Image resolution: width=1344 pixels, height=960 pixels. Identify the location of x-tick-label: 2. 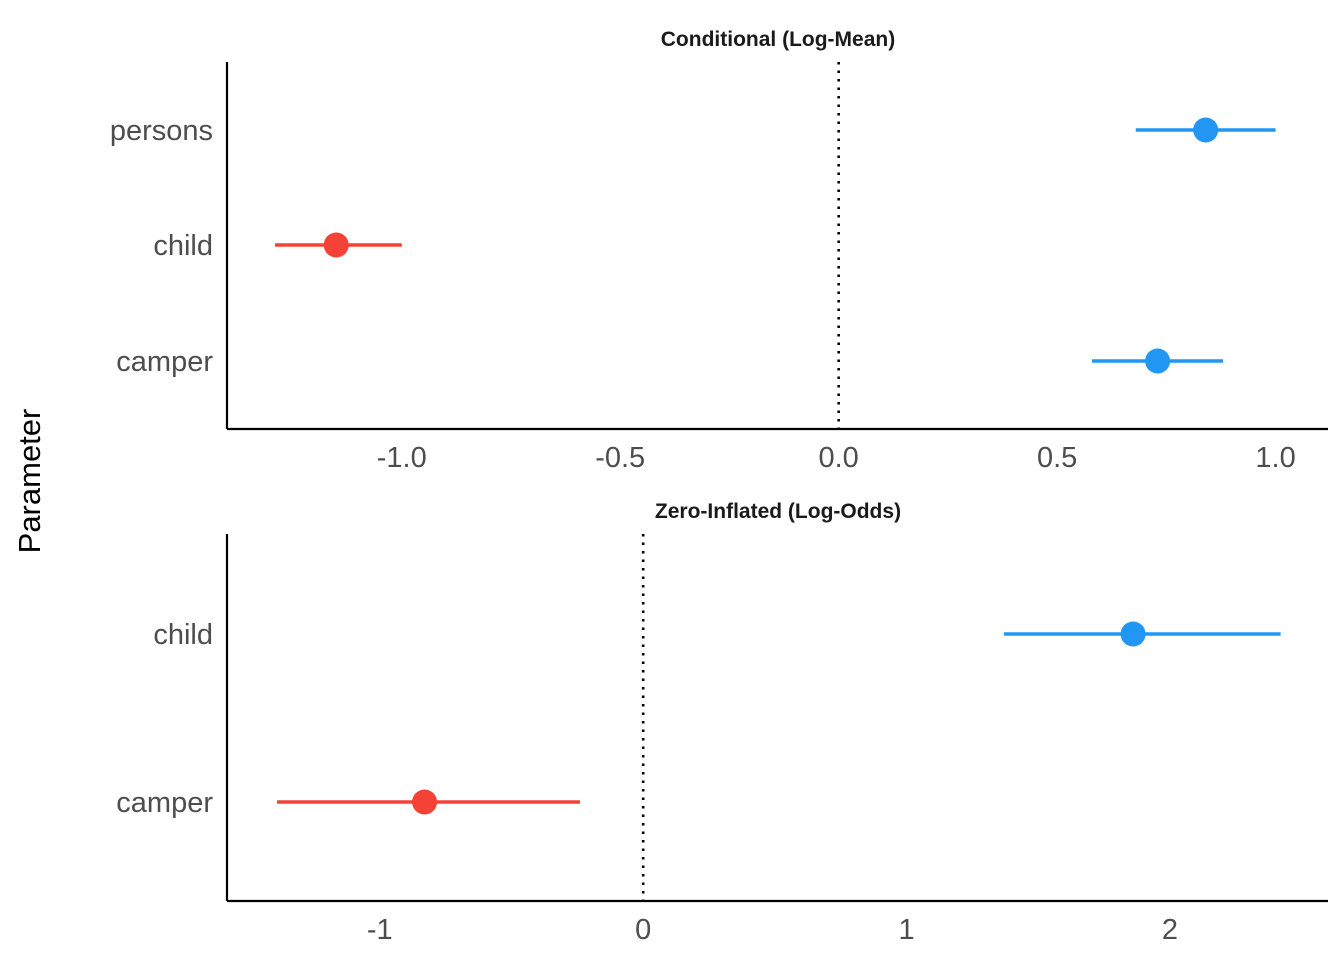
(1170, 930).